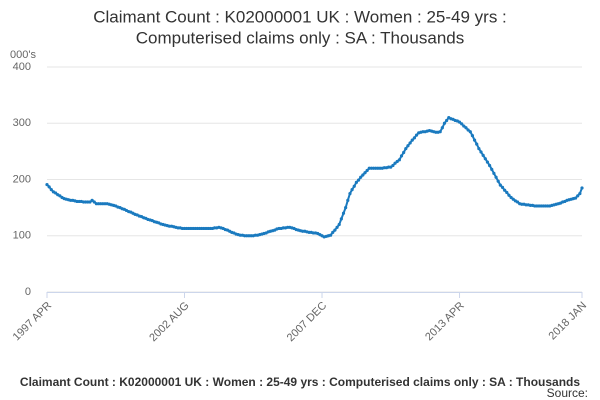 This screenshot has height=400, width=600. Describe the element at coordinates (307, 322) in the screenshot. I see `x-tick-label: 2007 DEC` at that location.